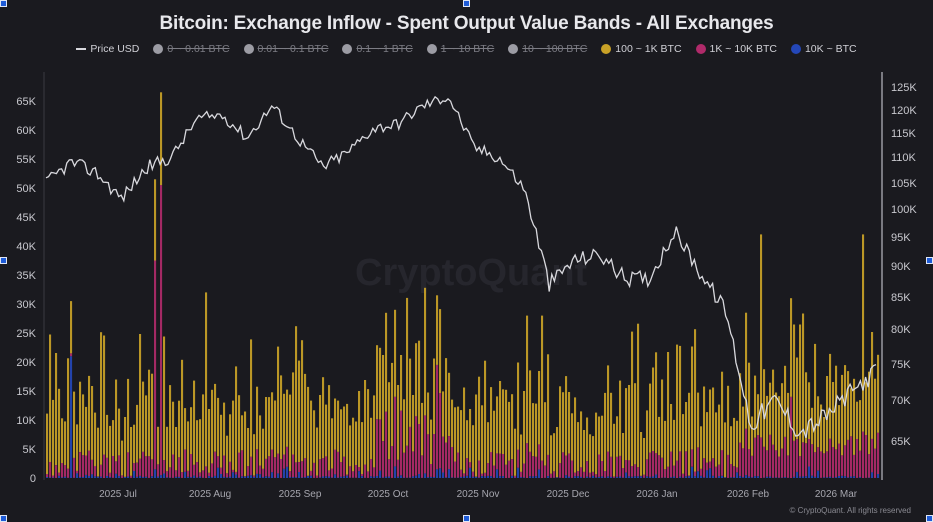 The height and width of the screenshot is (522, 933). I want to click on legend-item-band-10k-plus: 10K ~ BTC, so click(823, 49).